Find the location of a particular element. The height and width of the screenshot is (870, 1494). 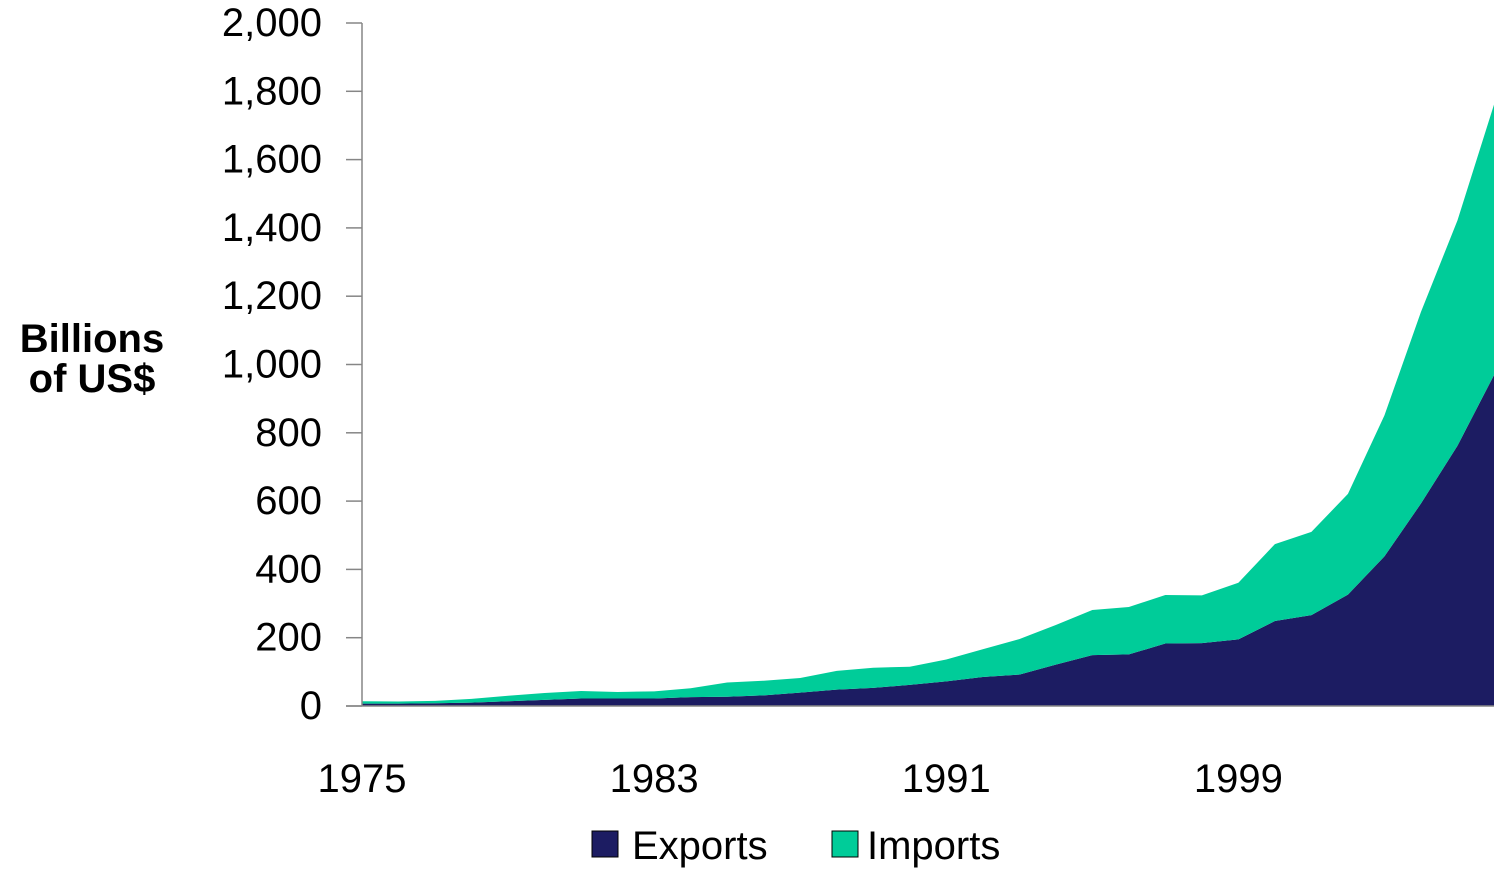

y-tick-label: 1,400 is located at coordinates (272, 228).